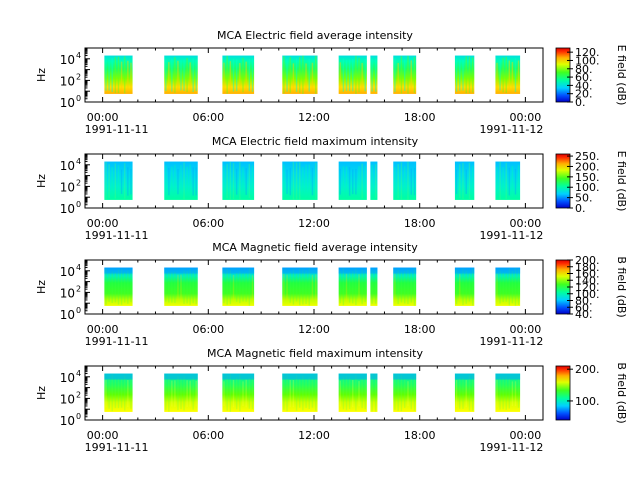 The height and width of the screenshot is (480, 640). Describe the element at coordinates (511, 129) in the screenshot. I see `x-date-right: 1991-11-12` at that location.